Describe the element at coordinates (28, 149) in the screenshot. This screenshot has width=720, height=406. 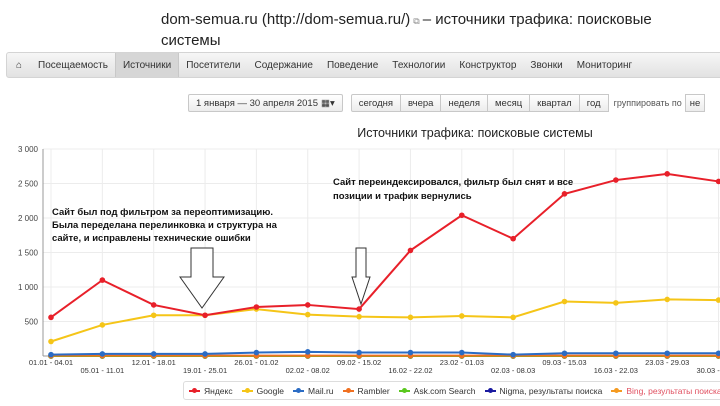
I see `y-tick-label: 3 000` at that location.